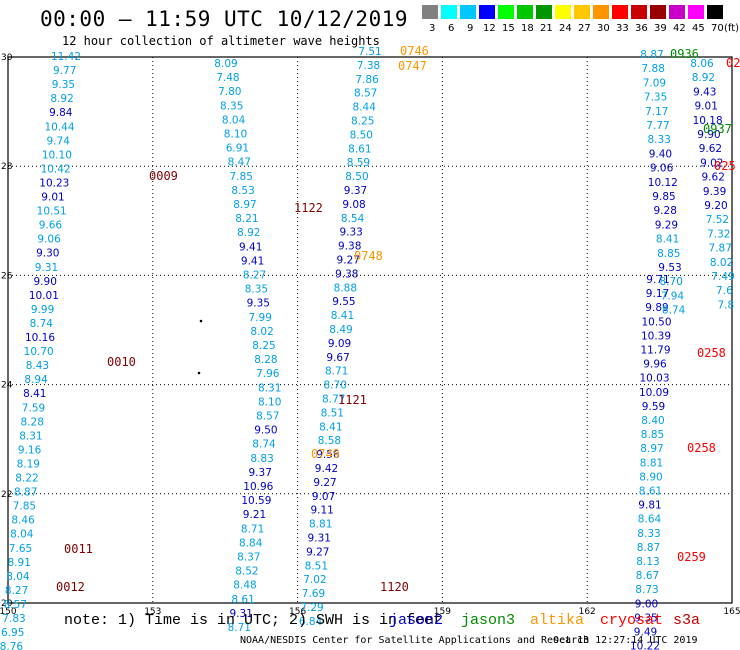 This screenshot has height=650, width=740. What do you see at coordinates (12, 633) in the screenshot?
I see `wave-height-value: 6.95` at bounding box center [12, 633].